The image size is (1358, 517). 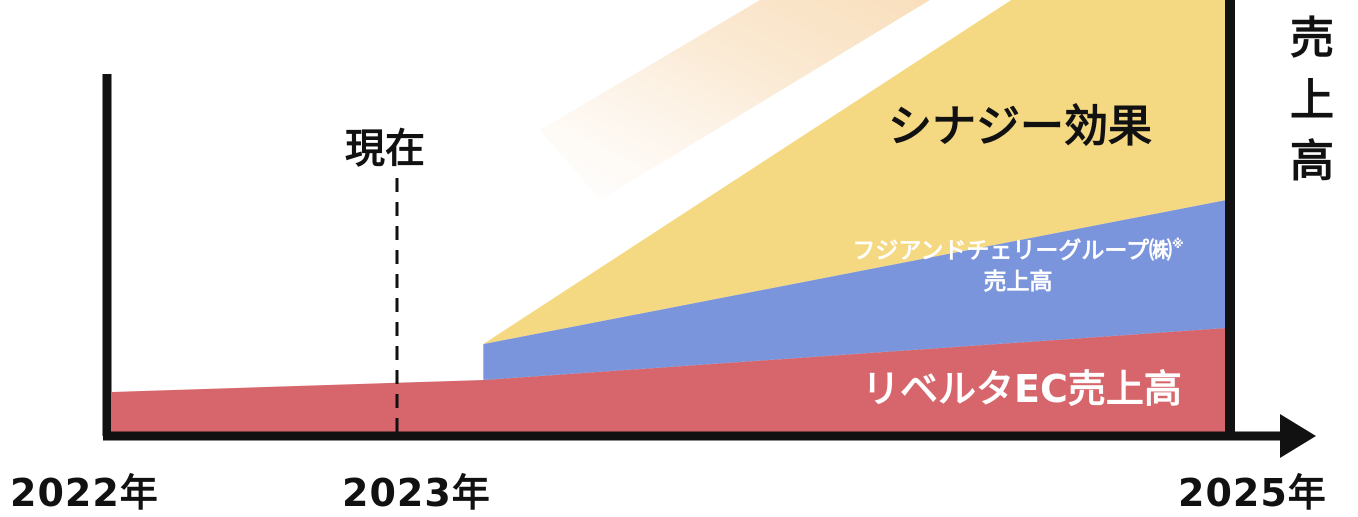 What do you see at coordinates (1012, 251) in the screenshot?
I see `series-label-fuji-line1: フジアンドチェリーグループ㈱` at bounding box center [1012, 251].